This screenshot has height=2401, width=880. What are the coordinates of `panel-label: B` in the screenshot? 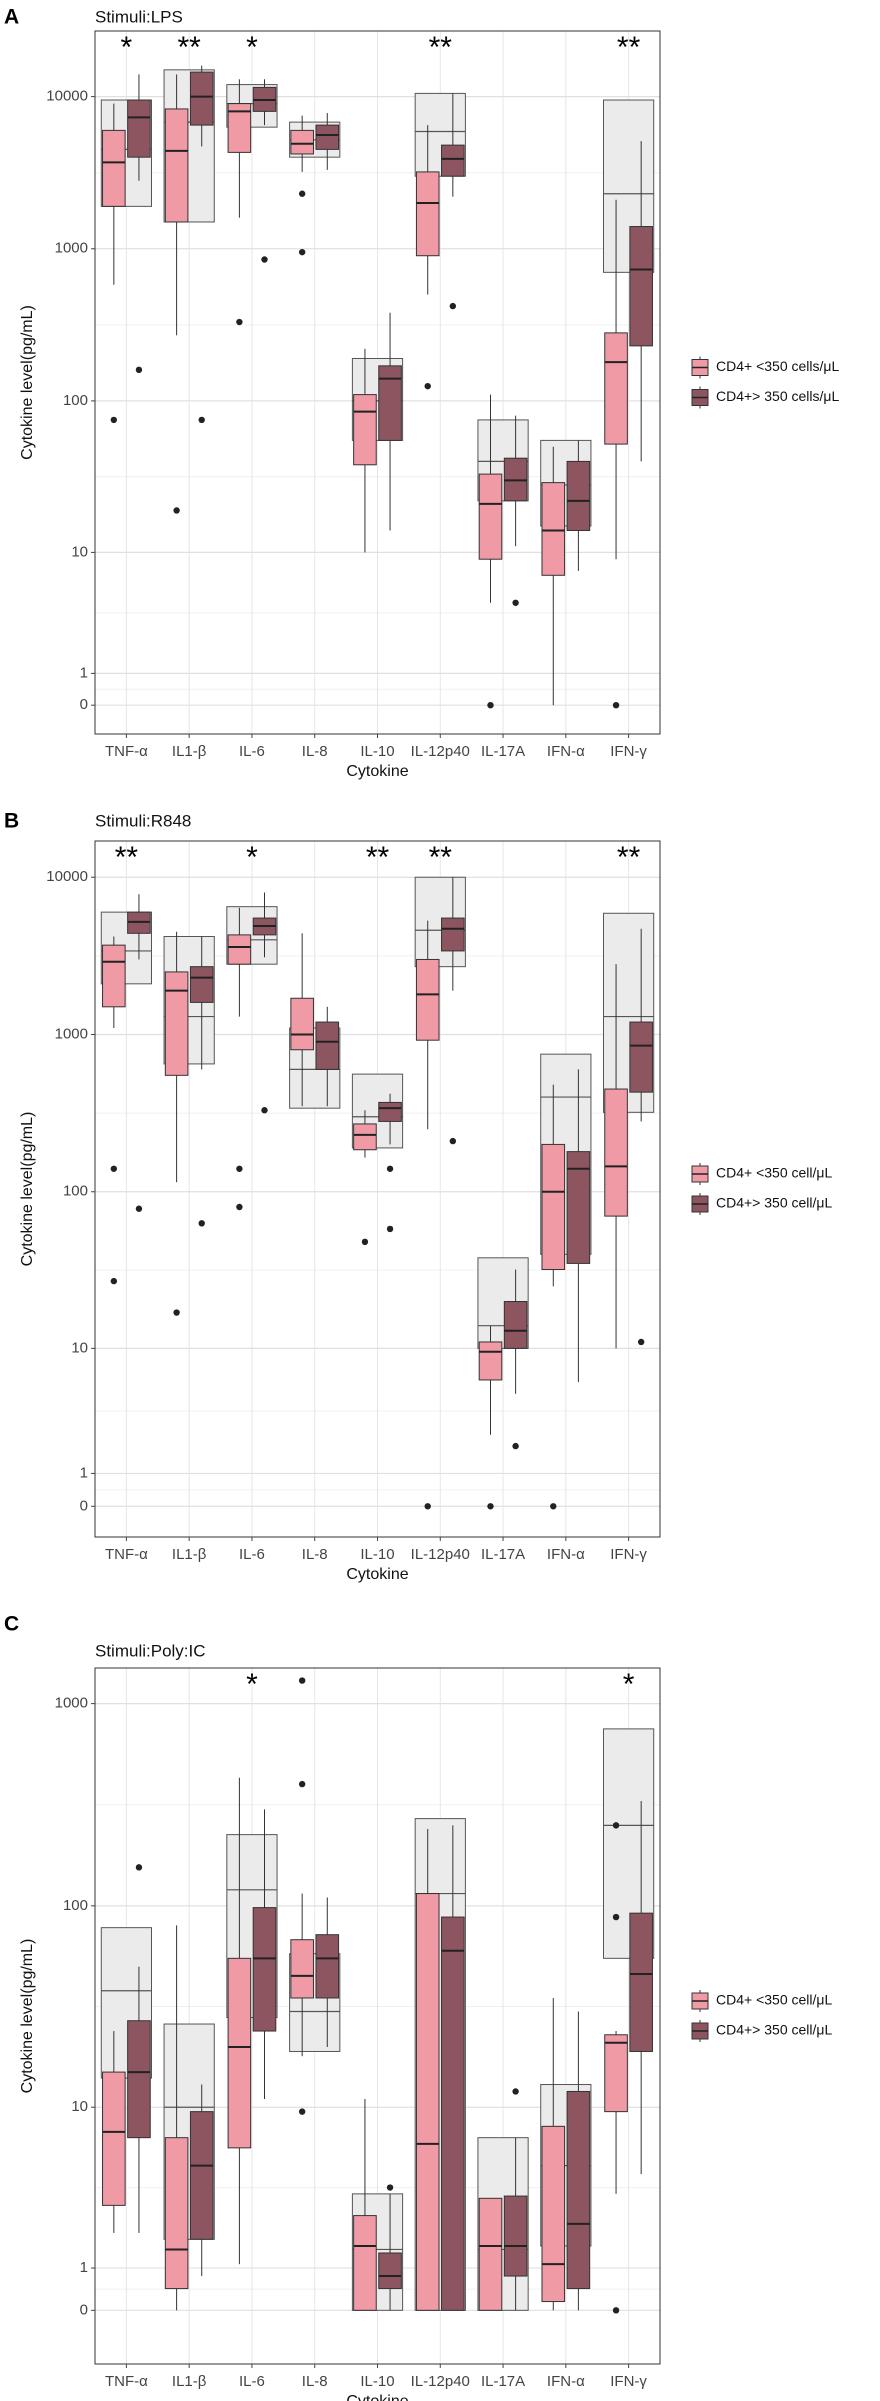 It's located at (11, 821).